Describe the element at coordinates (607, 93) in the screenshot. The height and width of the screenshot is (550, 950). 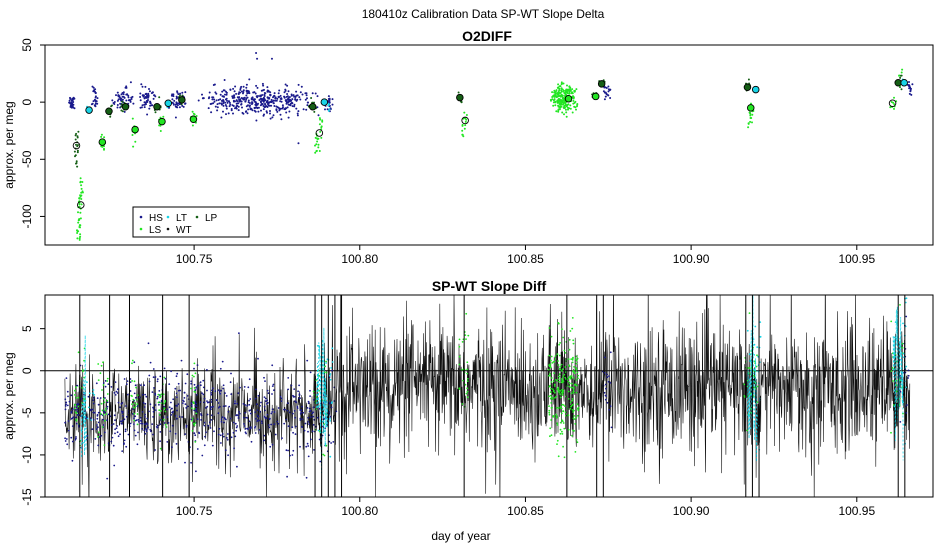
I see `o2diff-cluster-hs` at that location.